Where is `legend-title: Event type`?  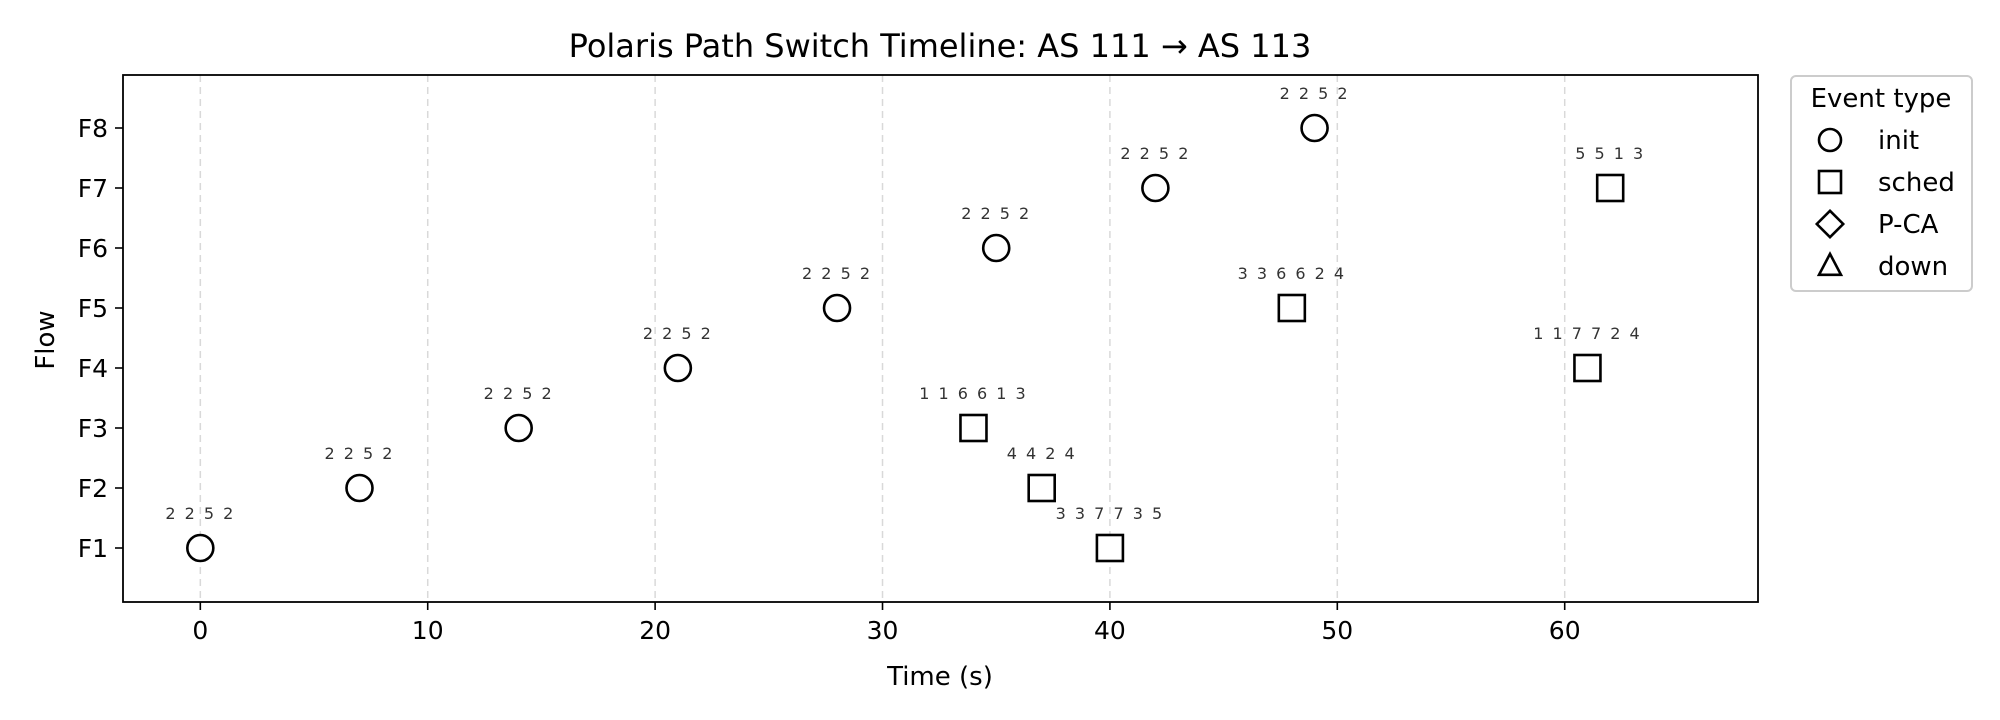 legend-title: Event type is located at coordinates (1881, 99).